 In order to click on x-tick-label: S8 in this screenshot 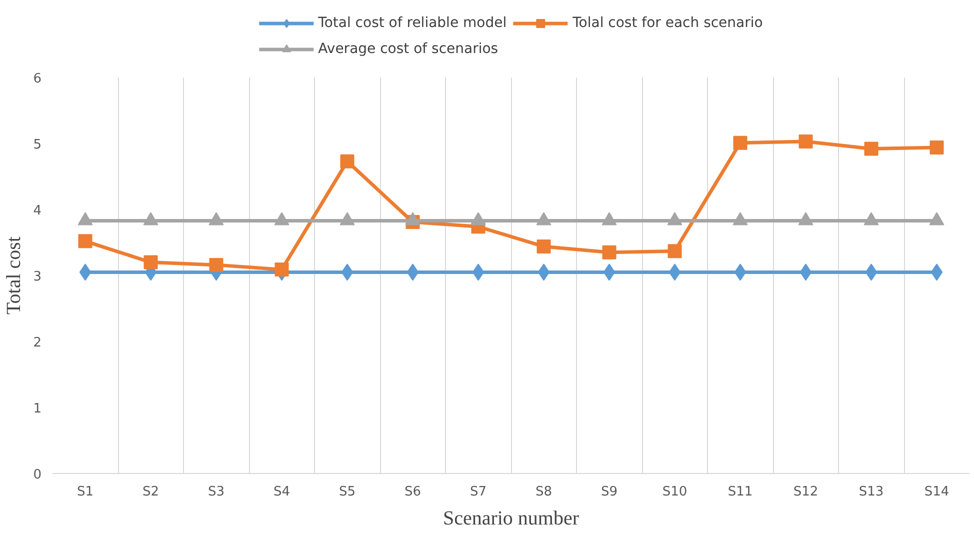, I will do `click(543, 492)`.